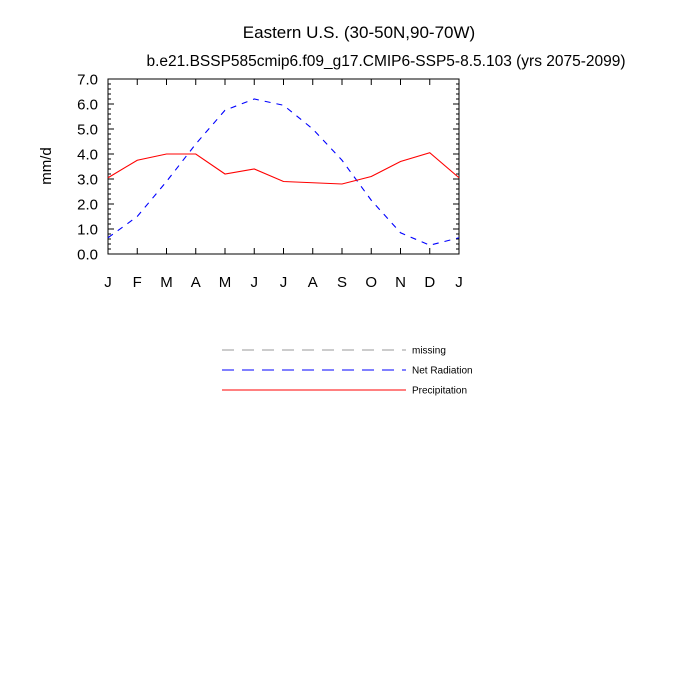 This screenshot has height=700, width=700. Describe the element at coordinates (87, 155) in the screenshot. I see `y-tick-label: 4.0` at that location.